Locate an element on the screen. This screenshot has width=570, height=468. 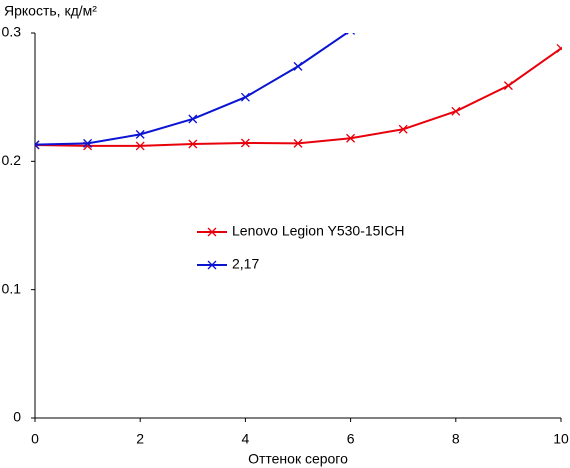
y-tick-label: 0.3 is located at coordinates (12, 32).